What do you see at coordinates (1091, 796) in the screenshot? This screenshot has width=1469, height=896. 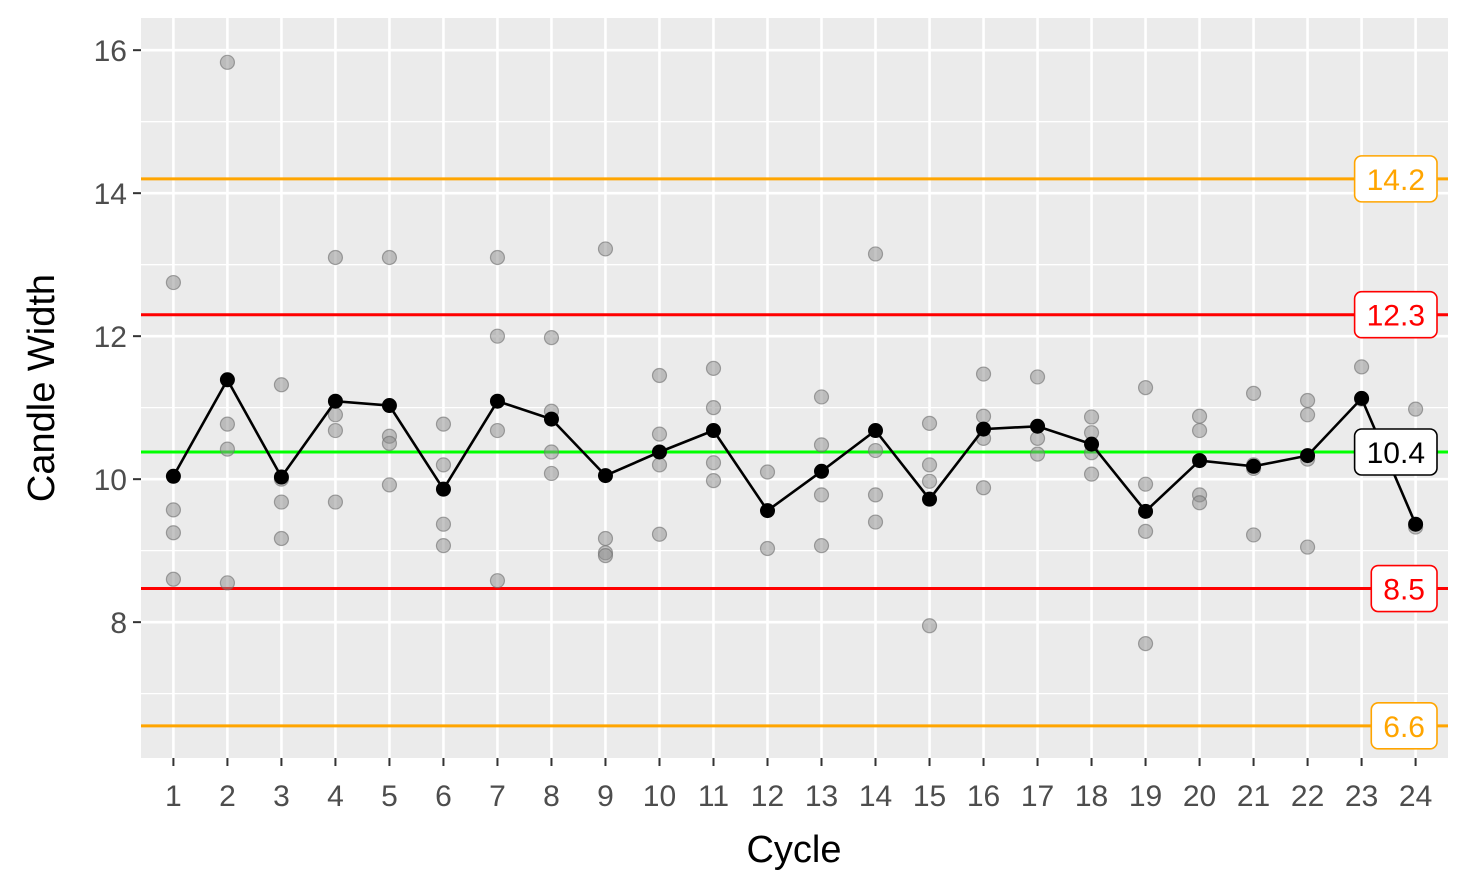 I see `x-tick-label: 18` at bounding box center [1091, 796].